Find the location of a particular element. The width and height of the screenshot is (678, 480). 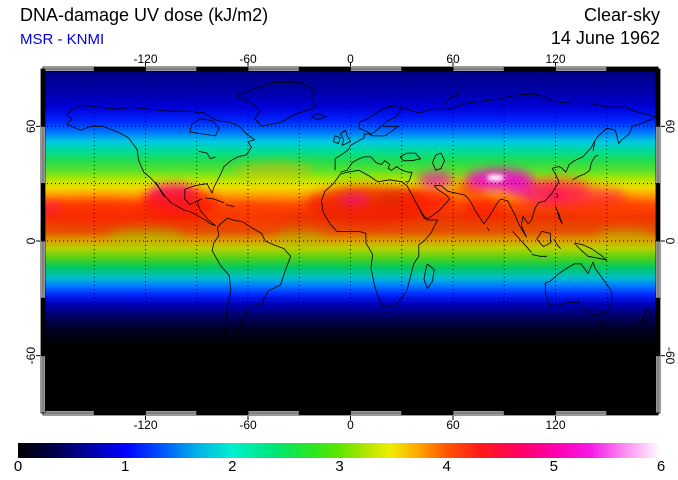

x-axis-tick-label-top: -60 is located at coordinates (248, 59).